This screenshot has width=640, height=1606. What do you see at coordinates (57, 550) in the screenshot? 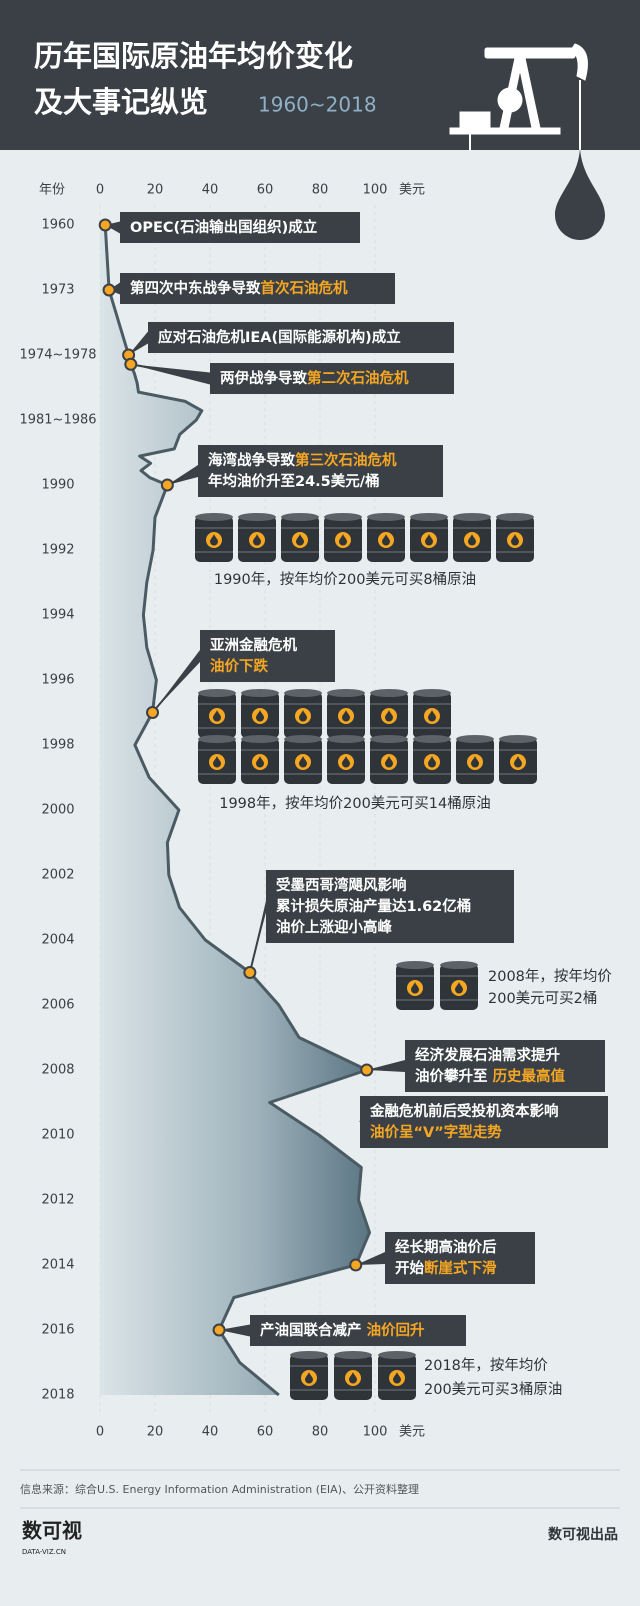
I see `year-tick-label: 1992` at bounding box center [57, 550].